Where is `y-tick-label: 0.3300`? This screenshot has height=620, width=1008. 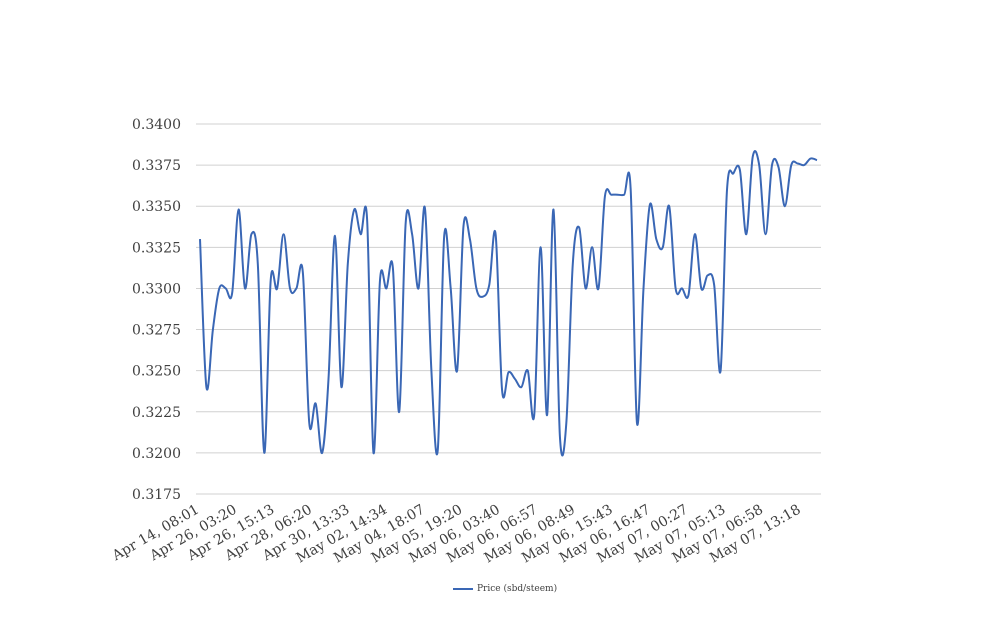
y-tick-label: 0.3300 is located at coordinates (156, 289).